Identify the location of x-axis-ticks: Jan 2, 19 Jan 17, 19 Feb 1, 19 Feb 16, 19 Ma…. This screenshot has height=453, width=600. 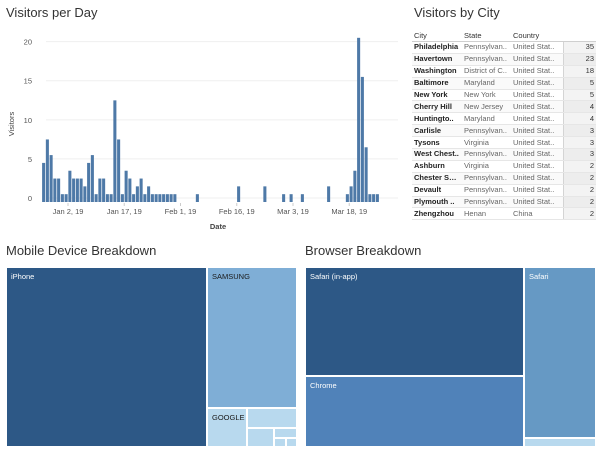
(210, 209).